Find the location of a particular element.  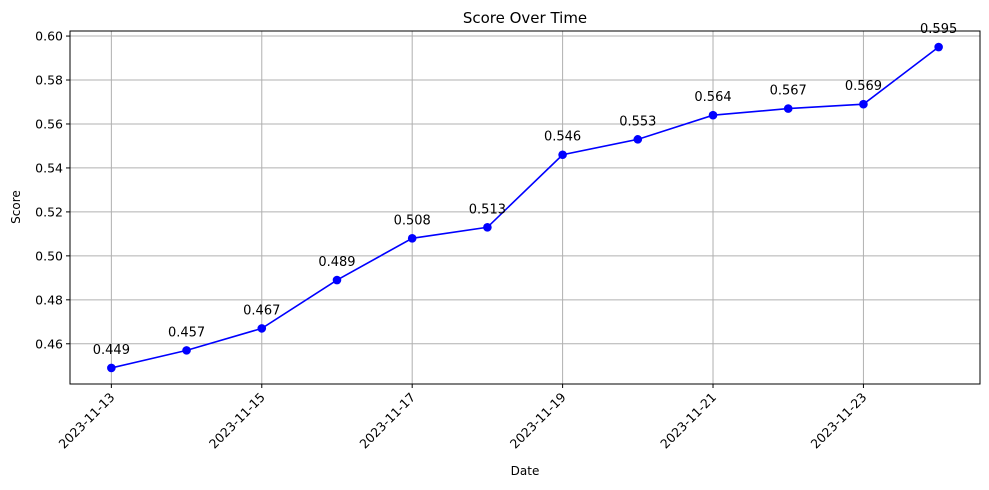

x-tick-label: 2023-11-17 is located at coordinates (387, 421).